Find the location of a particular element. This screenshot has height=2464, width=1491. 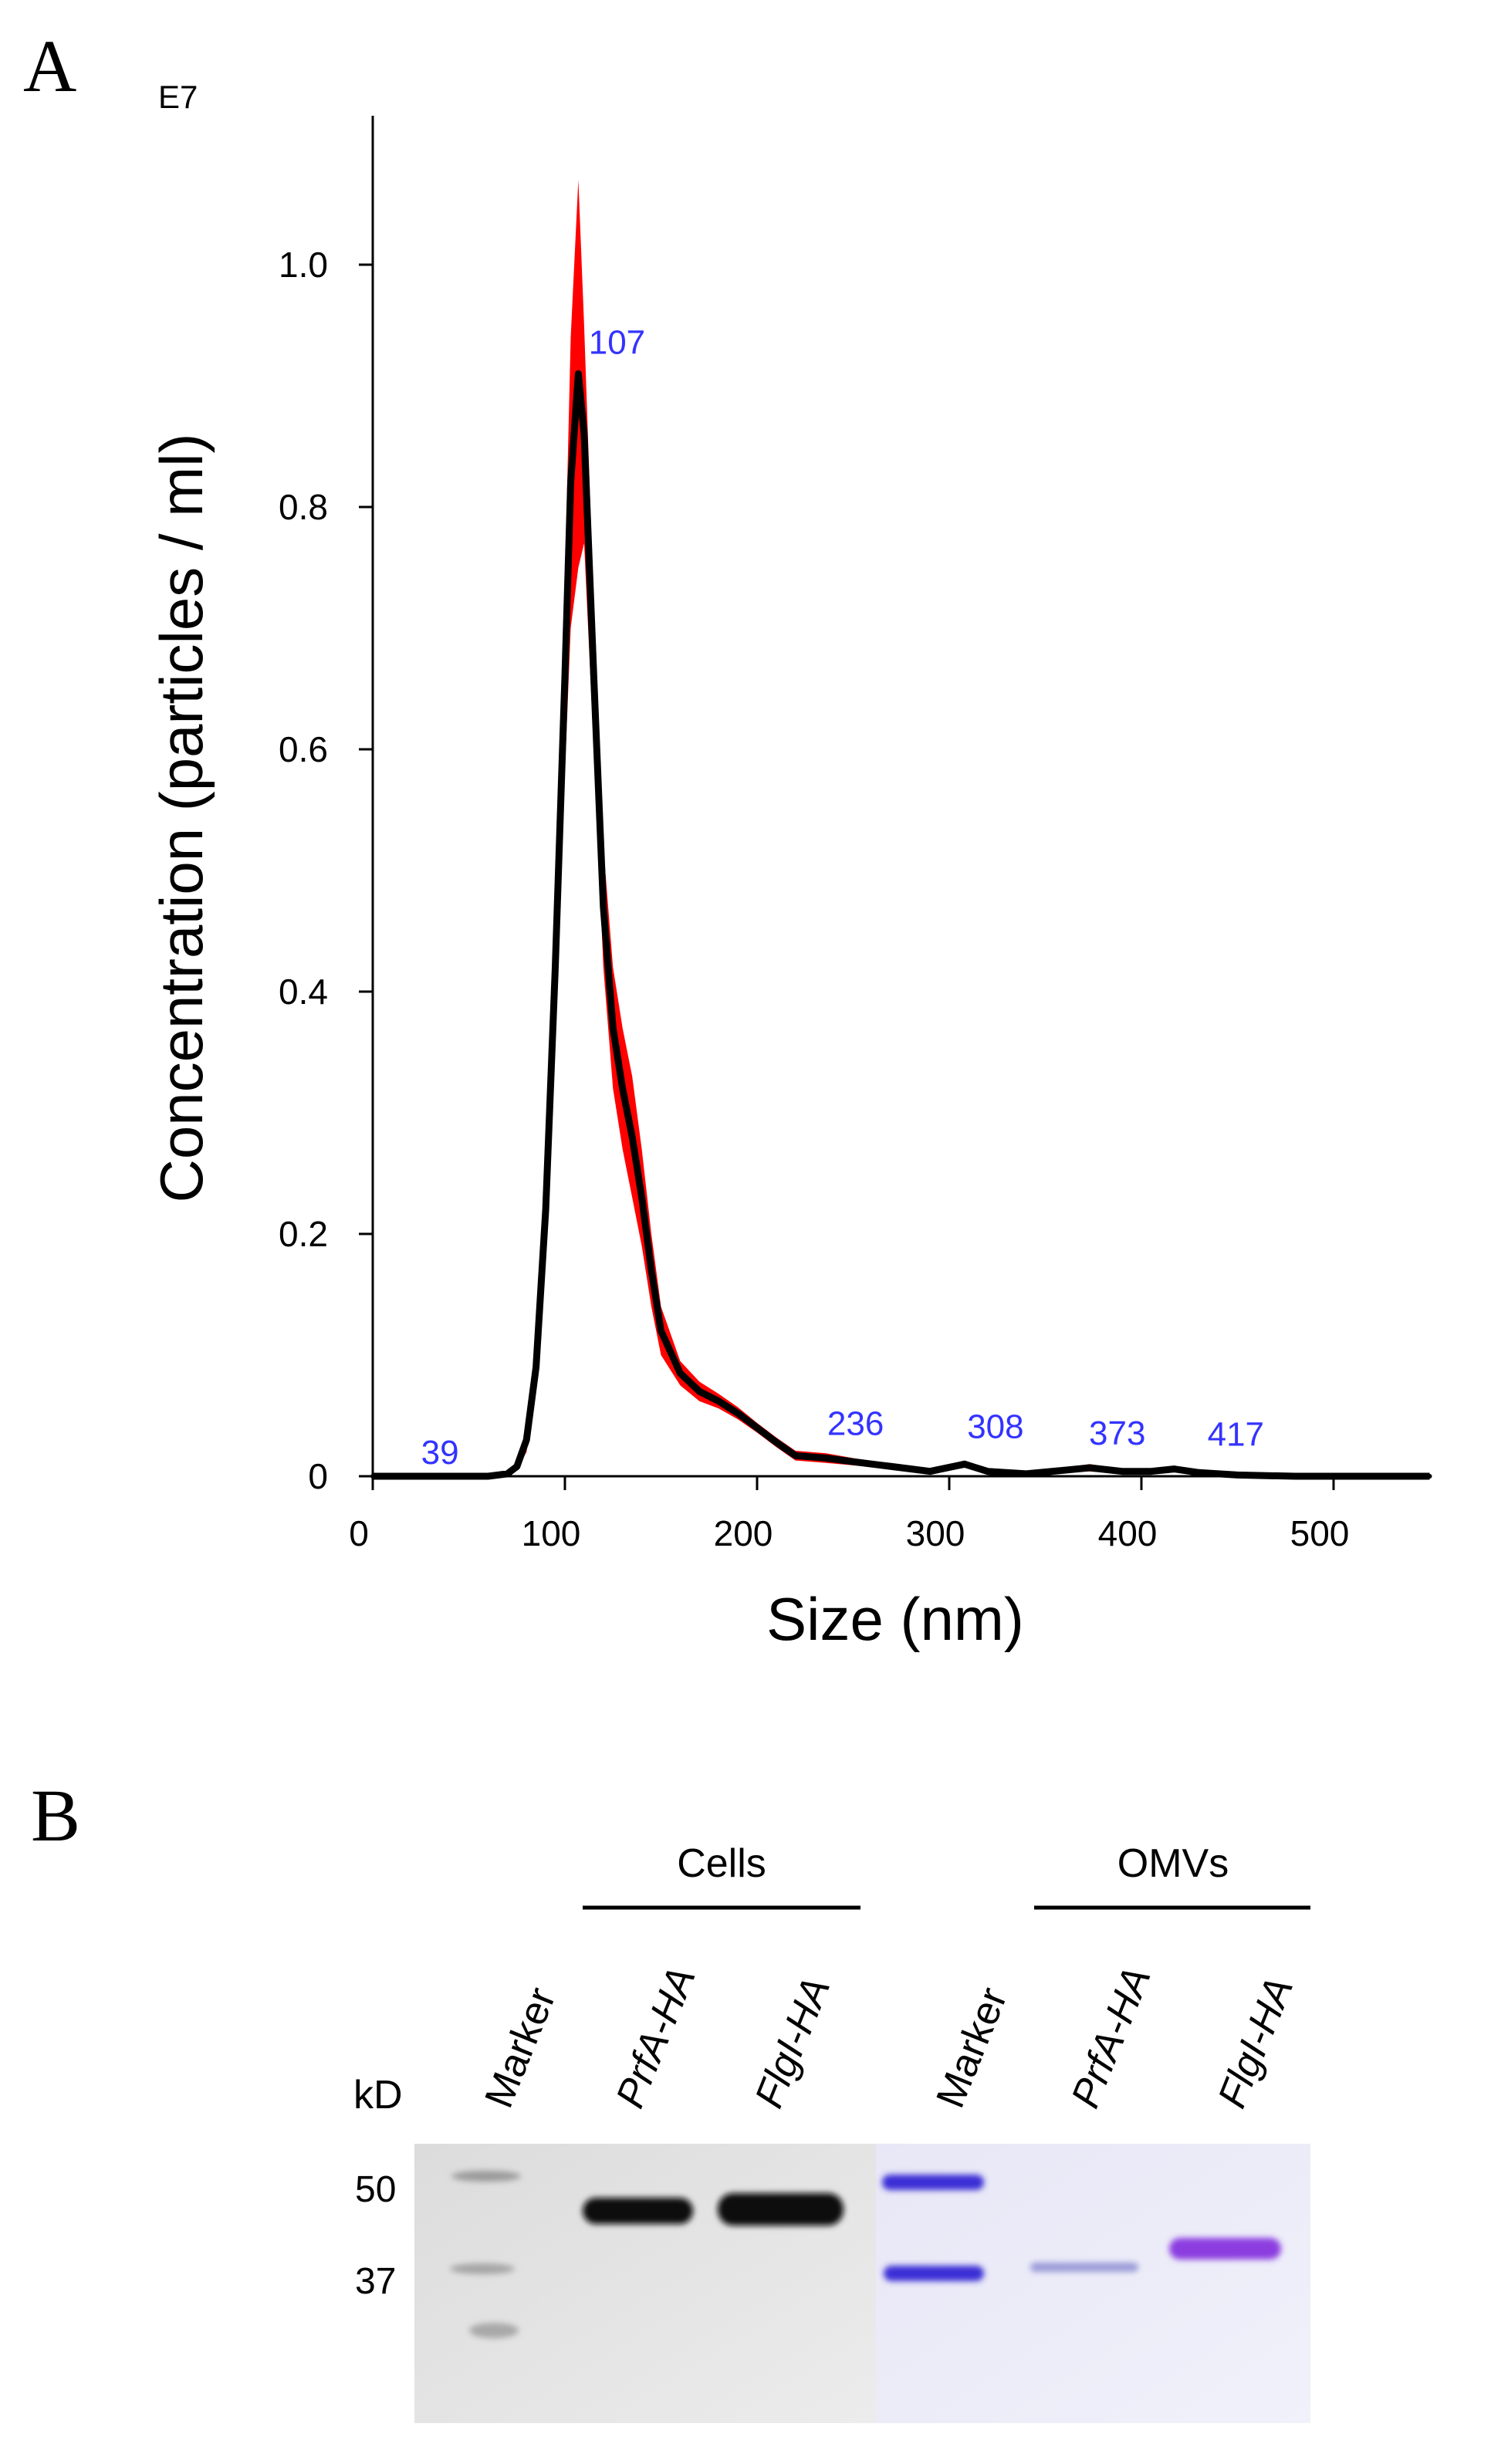

panel-a-letter: A is located at coordinates (50, 66).